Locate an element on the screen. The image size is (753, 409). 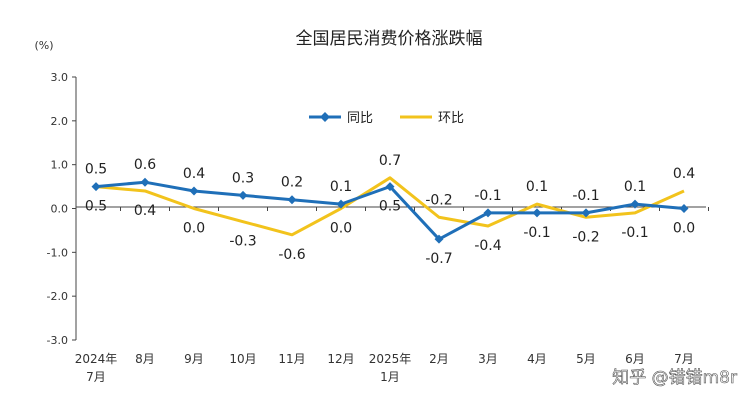
data-label: -0.7 is located at coordinates (438, 259).